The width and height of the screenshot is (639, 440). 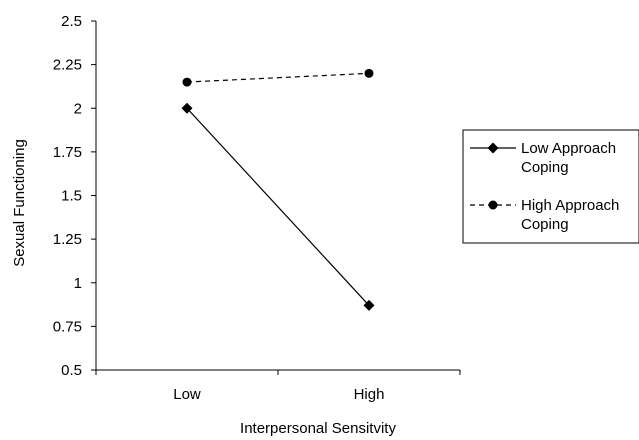 I want to click on legend: Low Approach Coping High Approach Coping, so click(x=550, y=186).